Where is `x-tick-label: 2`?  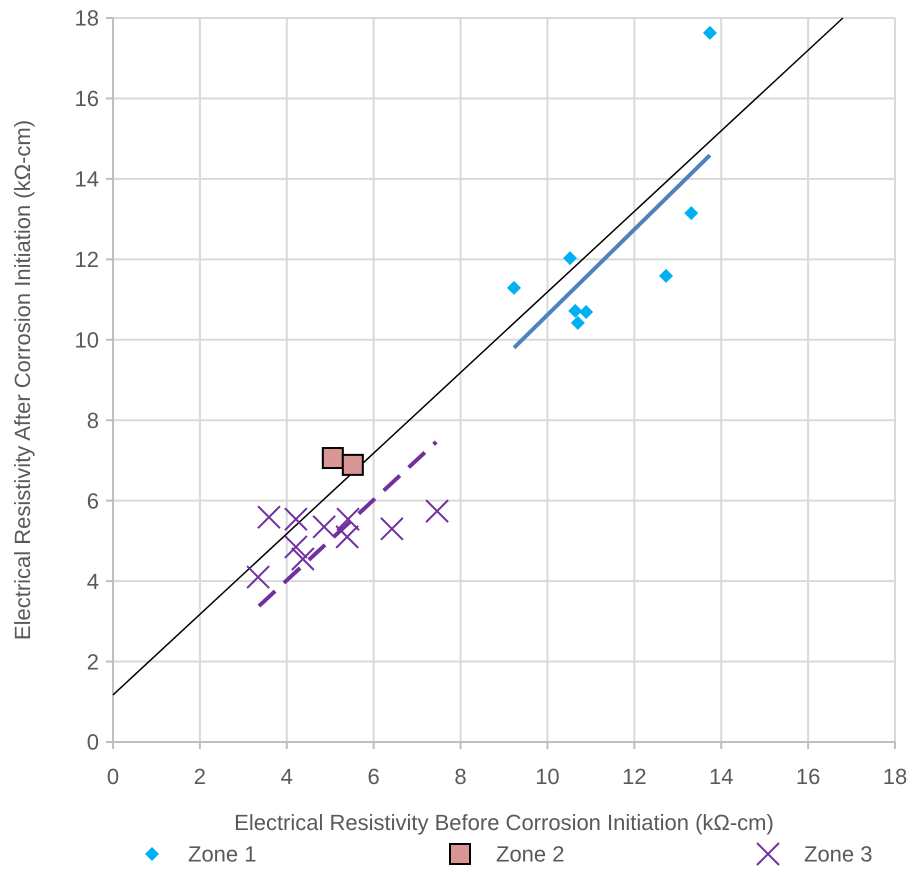 x-tick-label: 2 is located at coordinates (200, 776).